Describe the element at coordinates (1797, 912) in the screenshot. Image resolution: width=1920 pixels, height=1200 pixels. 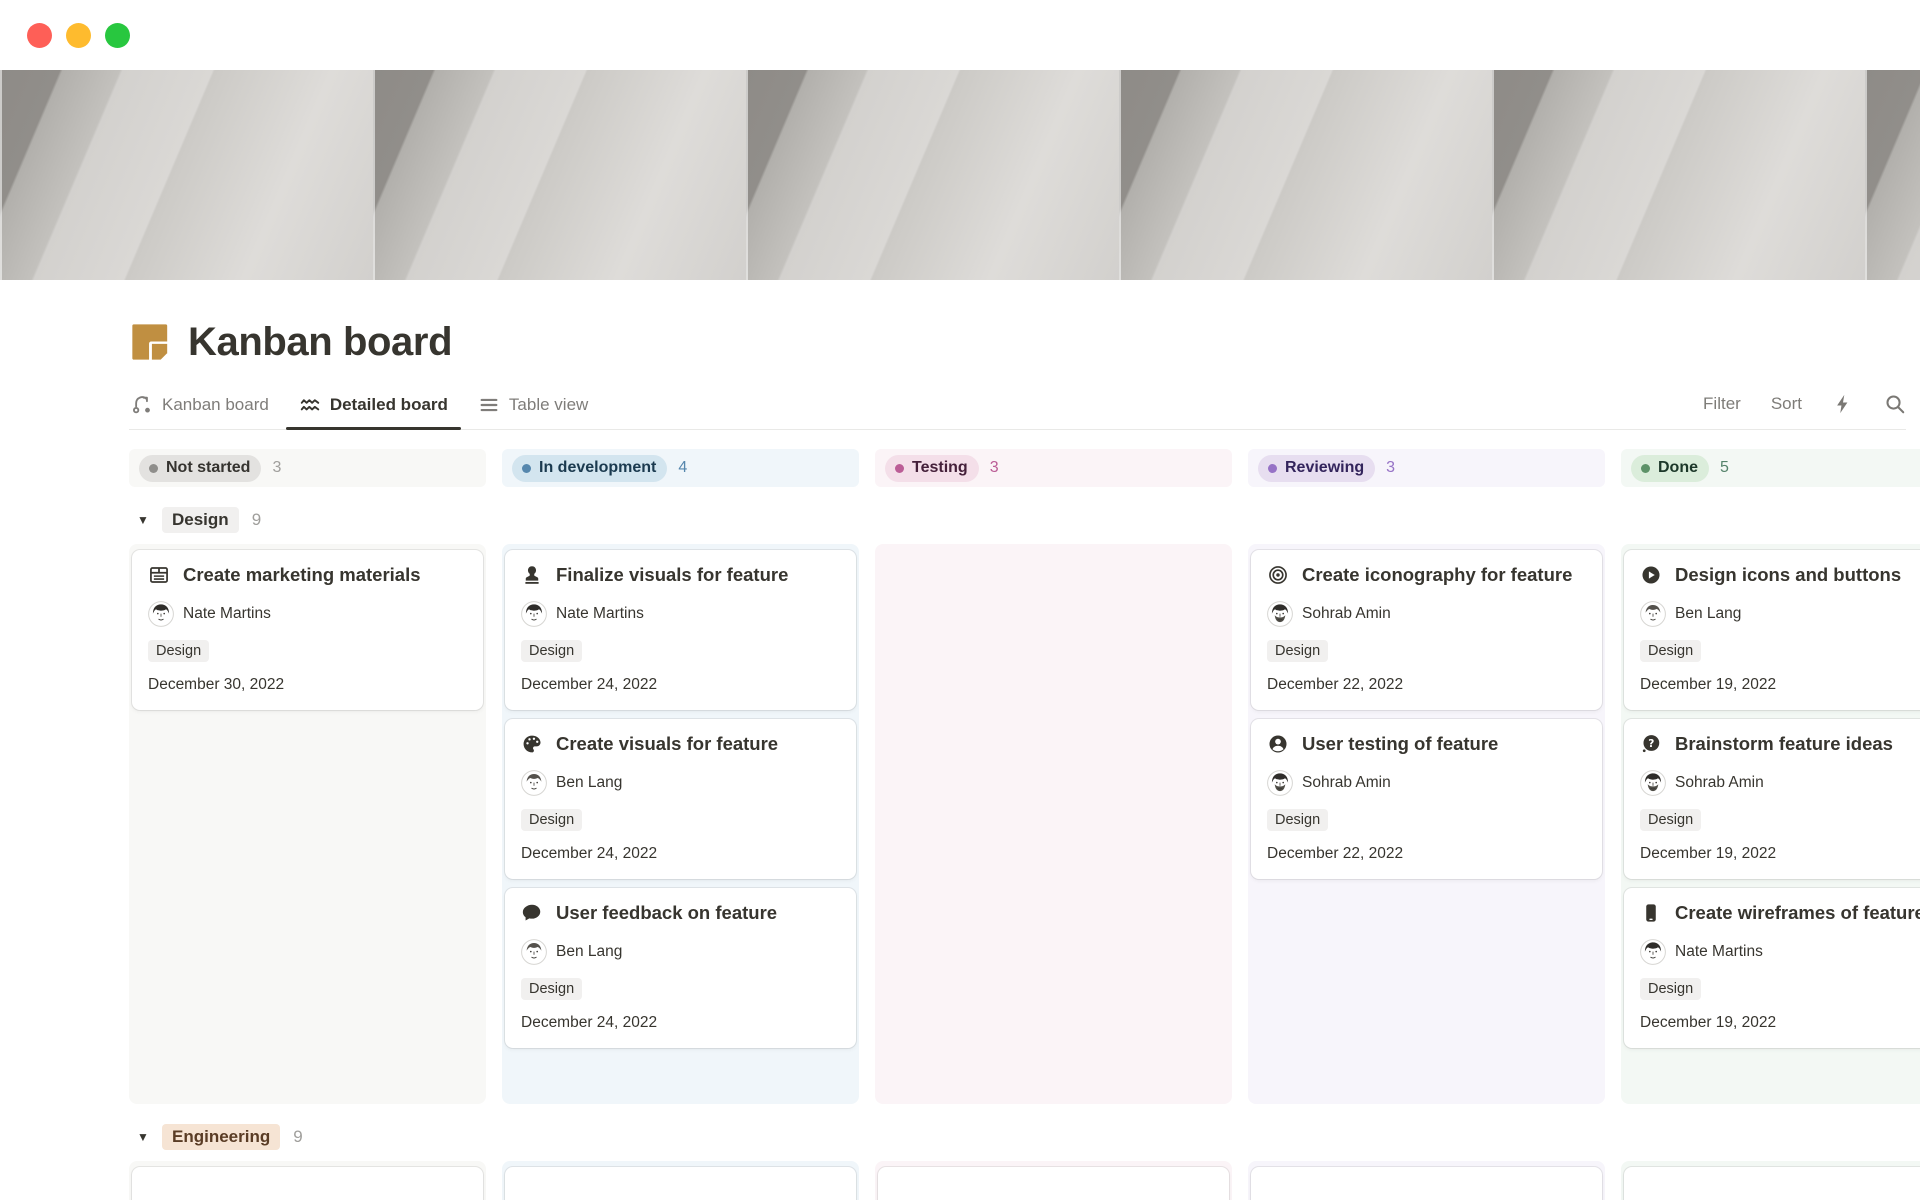
I see `card-title: Create wireframes of feature` at that location.